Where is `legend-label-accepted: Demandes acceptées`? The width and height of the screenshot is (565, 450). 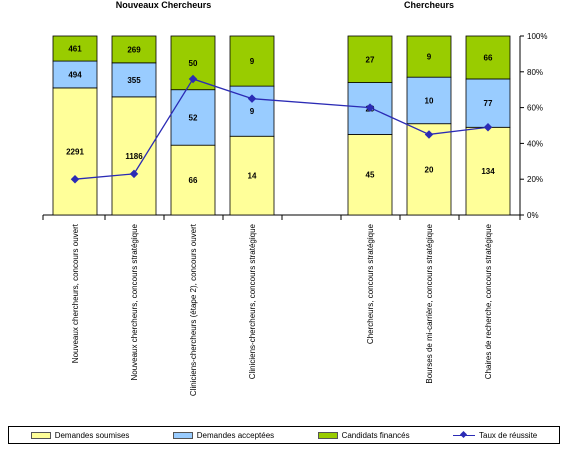 legend-label-accepted: Demandes acceptées is located at coordinates (235, 435).